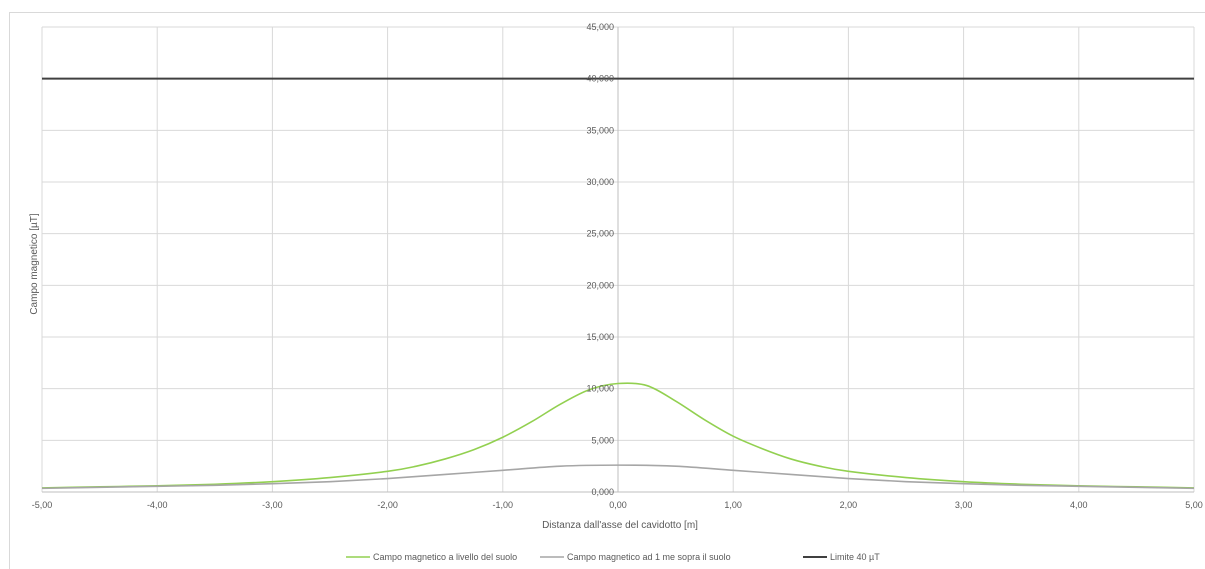 The height and width of the screenshot is (569, 1205). Describe the element at coordinates (620, 525) in the screenshot. I see `x-axis-title: Distanza dall'asse del cavidotto [m]` at that location.